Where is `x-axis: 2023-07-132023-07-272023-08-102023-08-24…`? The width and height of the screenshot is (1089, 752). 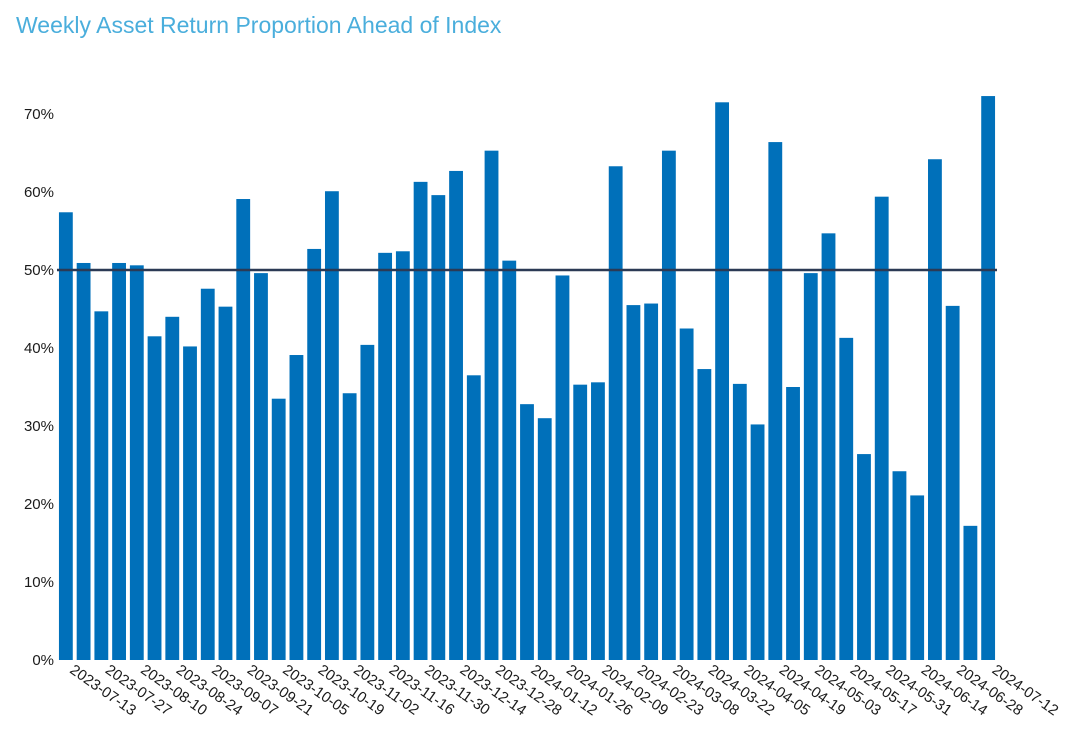 x-axis: 2023-07-132023-07-272023-08-102023-08-24… is located at coordinates (564, 690).